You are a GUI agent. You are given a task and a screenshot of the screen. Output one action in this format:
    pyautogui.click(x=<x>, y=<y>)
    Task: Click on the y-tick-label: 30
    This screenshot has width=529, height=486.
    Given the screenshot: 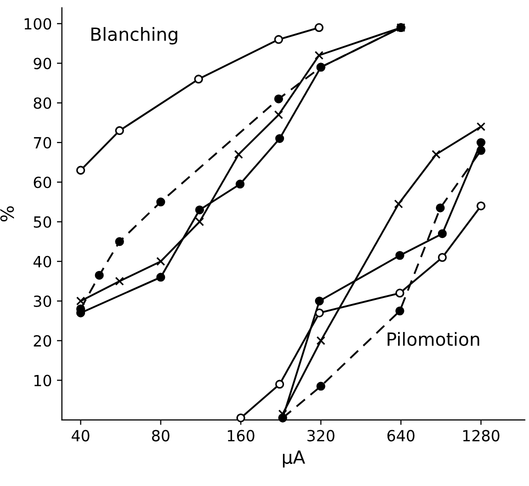 What is the action you would take?
    pyautogui.click(x=43, y=301)
    